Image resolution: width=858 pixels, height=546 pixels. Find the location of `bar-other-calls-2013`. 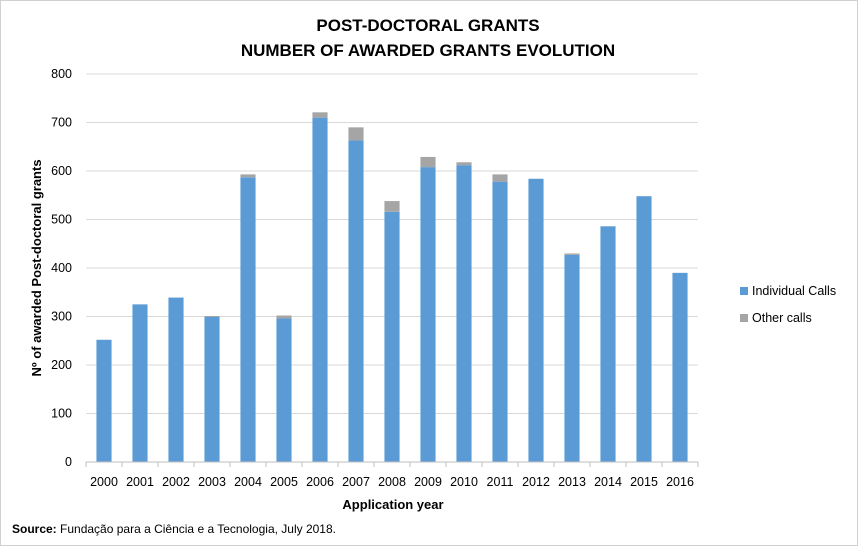

bar-other-calls-2013 is located at coordinates (572, 254).